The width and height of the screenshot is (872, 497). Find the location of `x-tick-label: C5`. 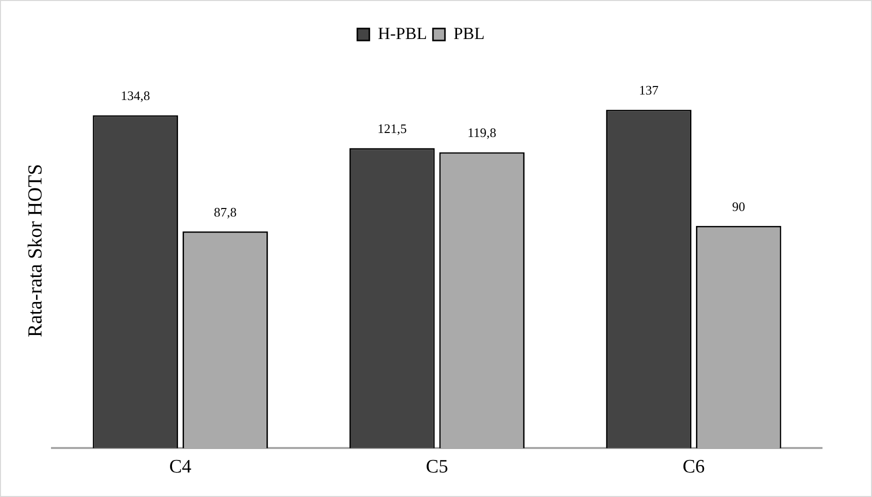

x-tick-label: C5 is located at coordinates (437, 467).